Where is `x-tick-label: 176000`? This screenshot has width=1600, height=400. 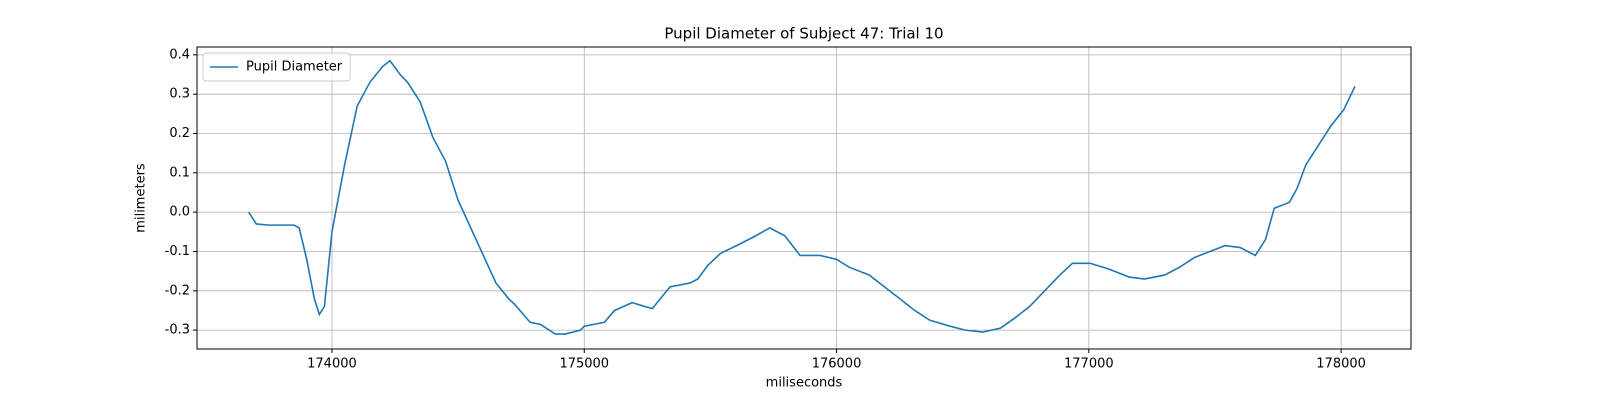 x-tick-label: 176000 is located at coordinates (837, 364).